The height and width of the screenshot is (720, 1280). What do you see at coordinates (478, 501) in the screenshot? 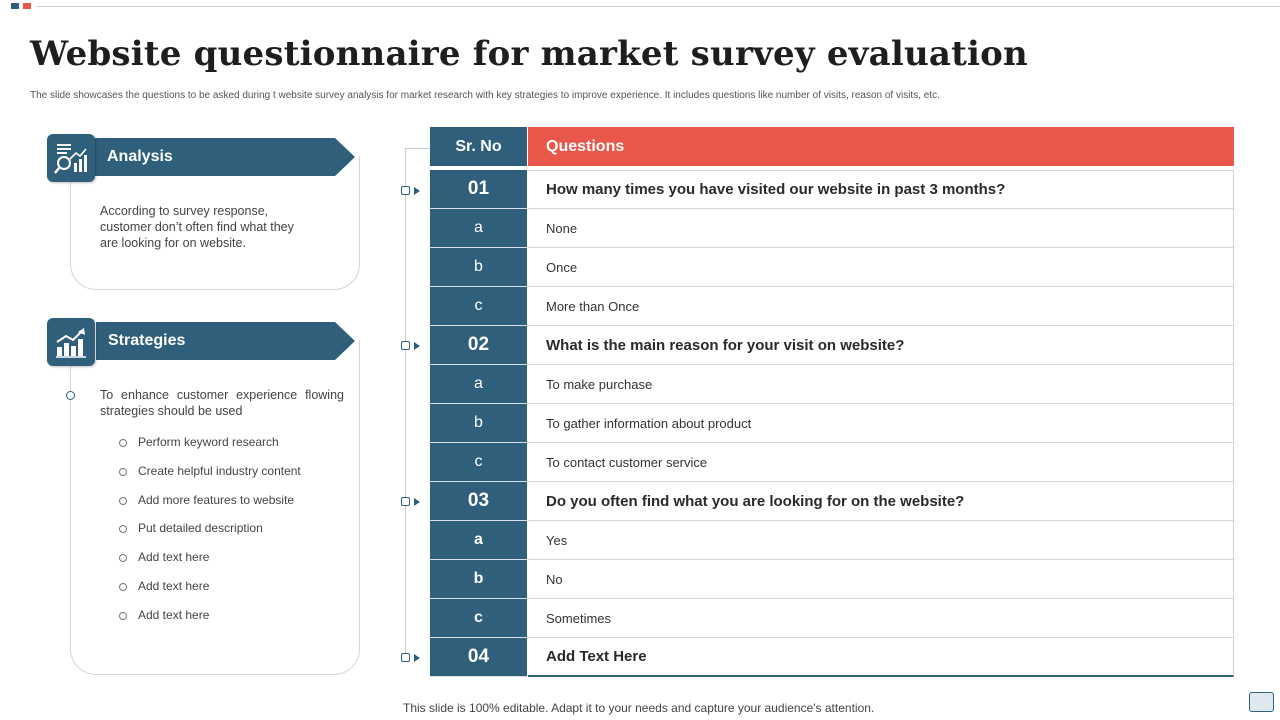
I see `row-number: 03` at bounding box center [478, 501].